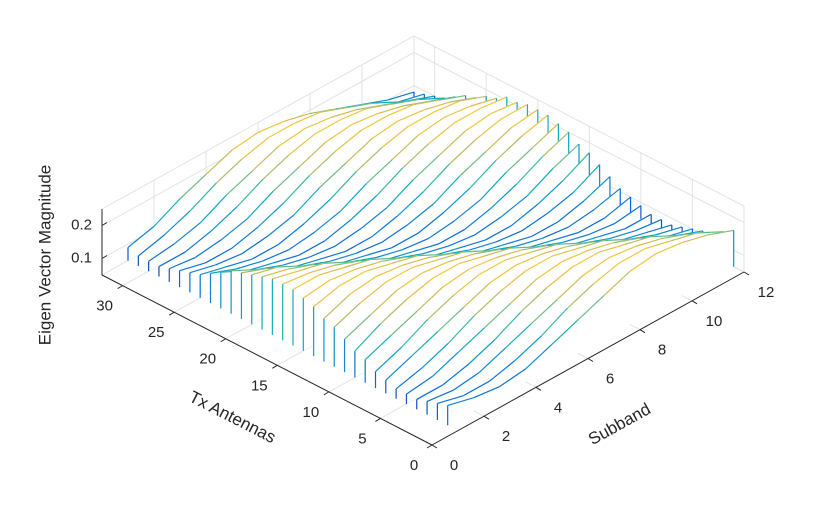  Describe the element at coordinates (81, 257) in the screenshot. I see `z-tick-label: 0.1` at that location.